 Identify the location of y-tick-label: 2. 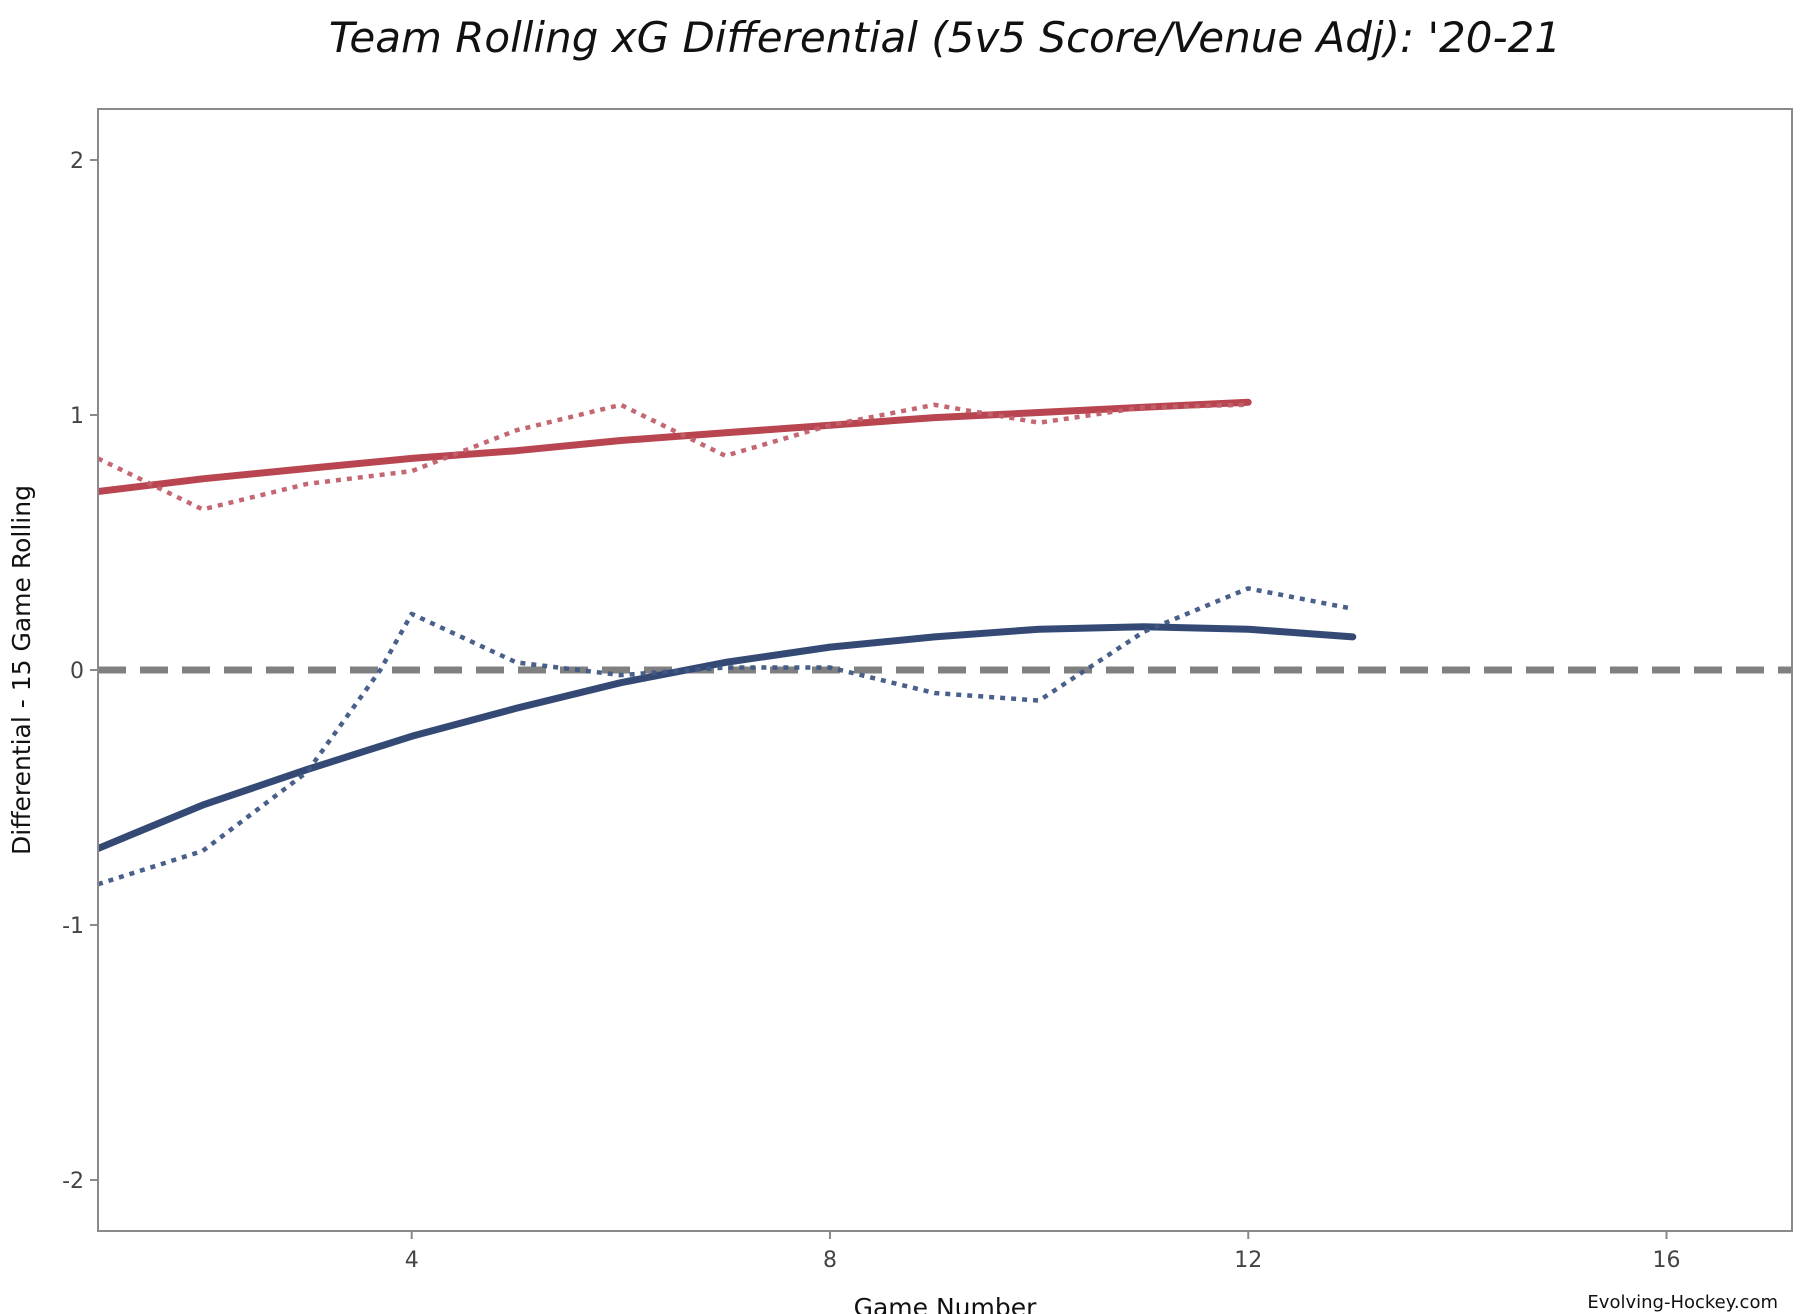
(77, 161).